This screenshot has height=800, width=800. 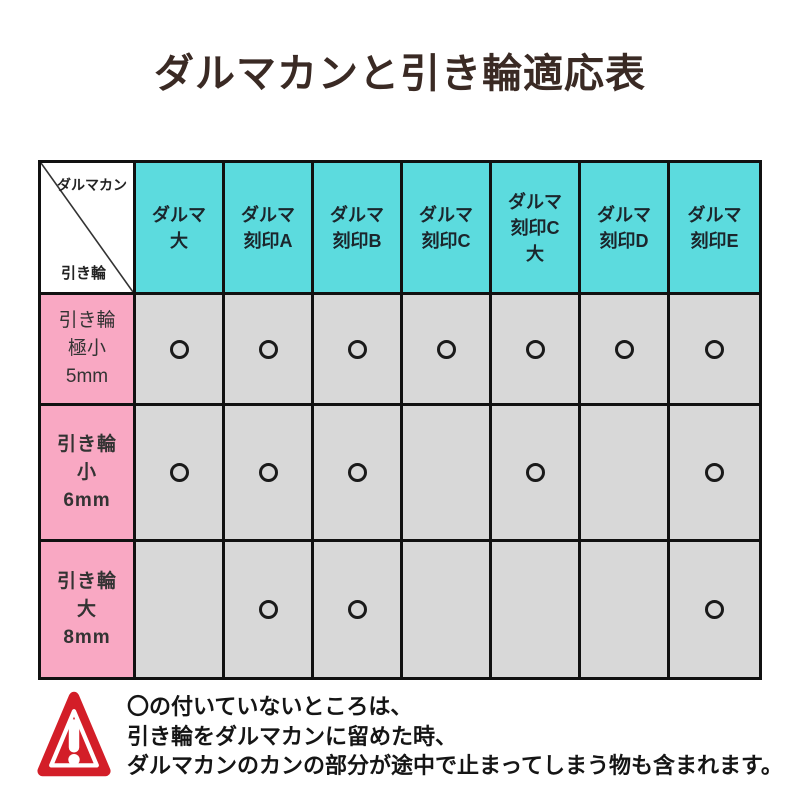 I want to click on row-header-hikiwa-dai-8mm: 引き輪 大 8mm, so click(x=88, y=609).